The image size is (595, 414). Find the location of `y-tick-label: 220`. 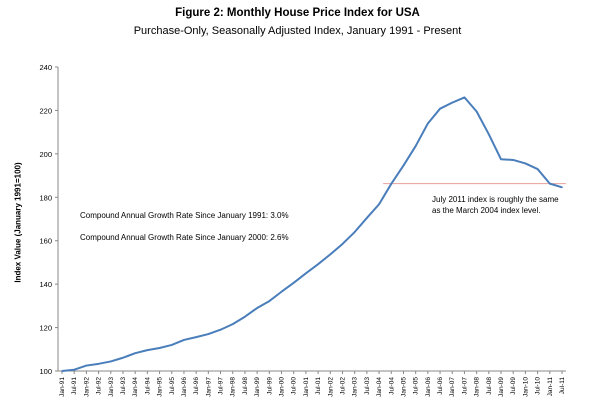

y-tick-label: 220 is located at coordinates (45, 110).